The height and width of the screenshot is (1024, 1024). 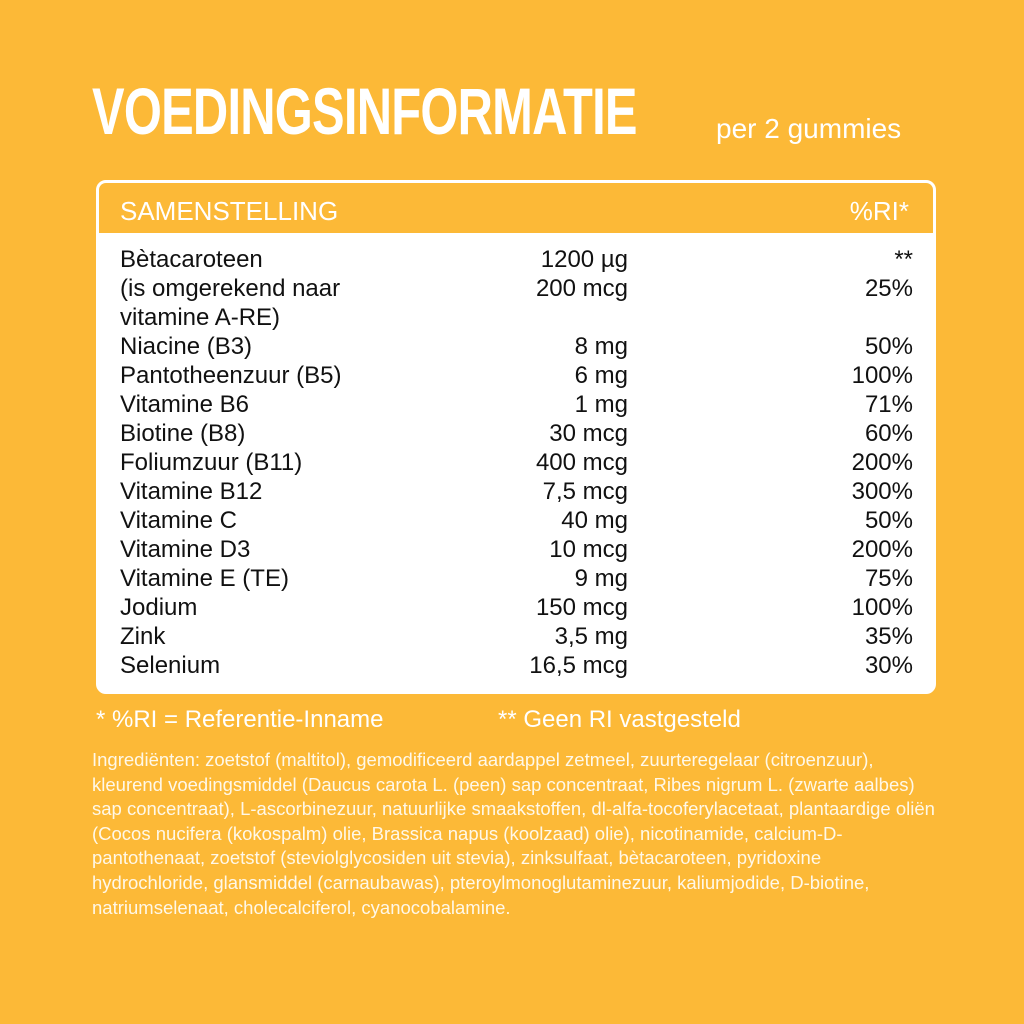 I want to click on table-row: Jodium 150 mcg 100%, so click(x=516, y=607).